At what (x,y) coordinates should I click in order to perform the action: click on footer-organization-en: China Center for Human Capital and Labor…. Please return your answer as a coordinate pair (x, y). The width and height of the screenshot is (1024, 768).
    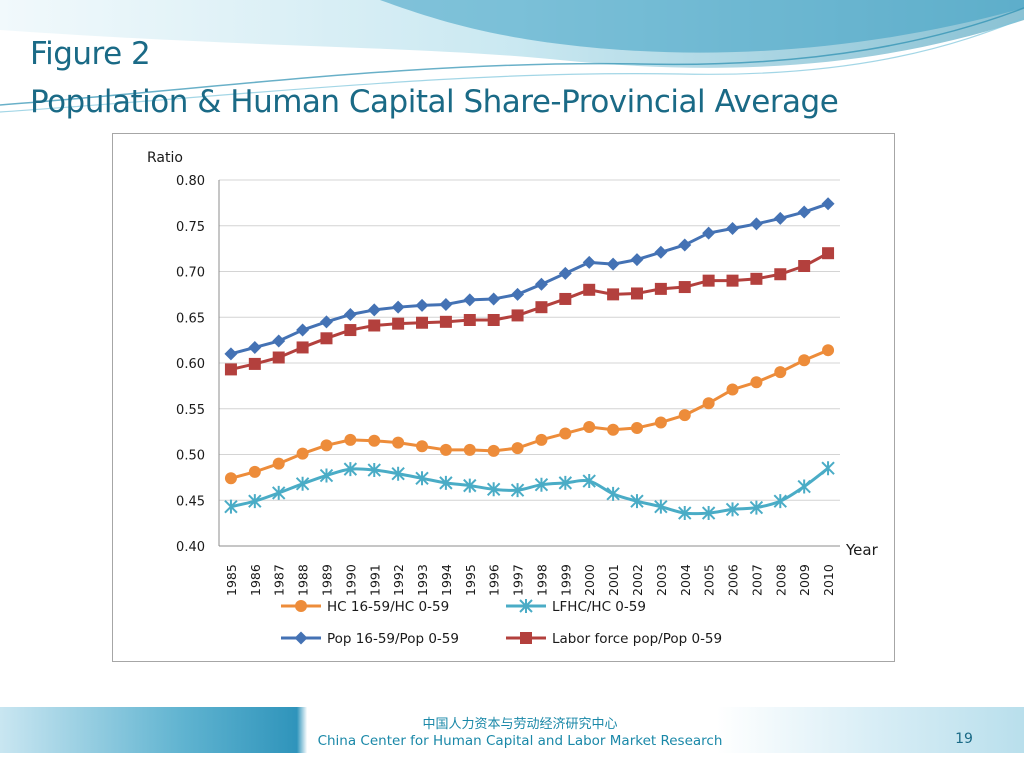
    Looking at the image, I should click on (520, 741).